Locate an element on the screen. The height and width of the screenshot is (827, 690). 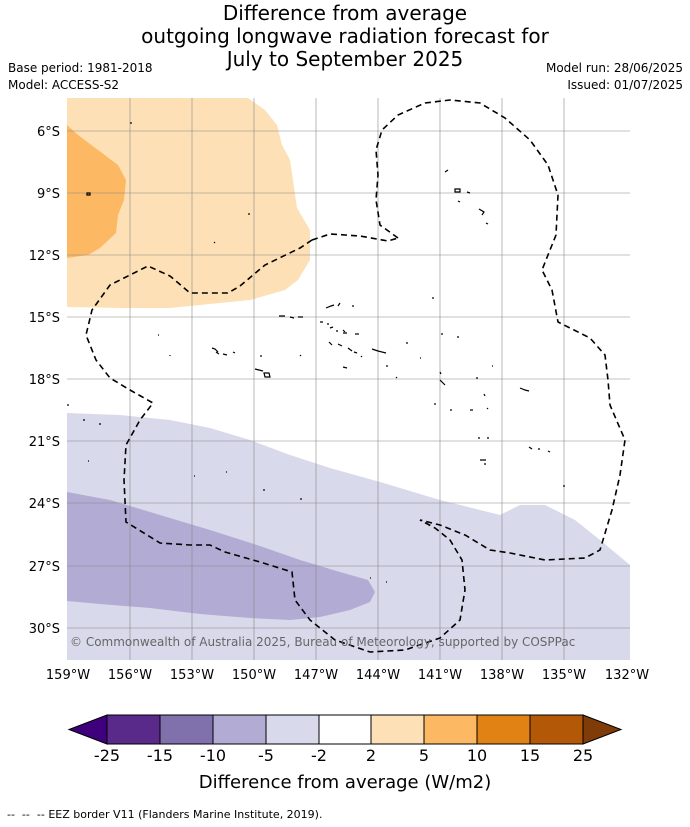
colorbar-outline is located at coordinates (345, 729).